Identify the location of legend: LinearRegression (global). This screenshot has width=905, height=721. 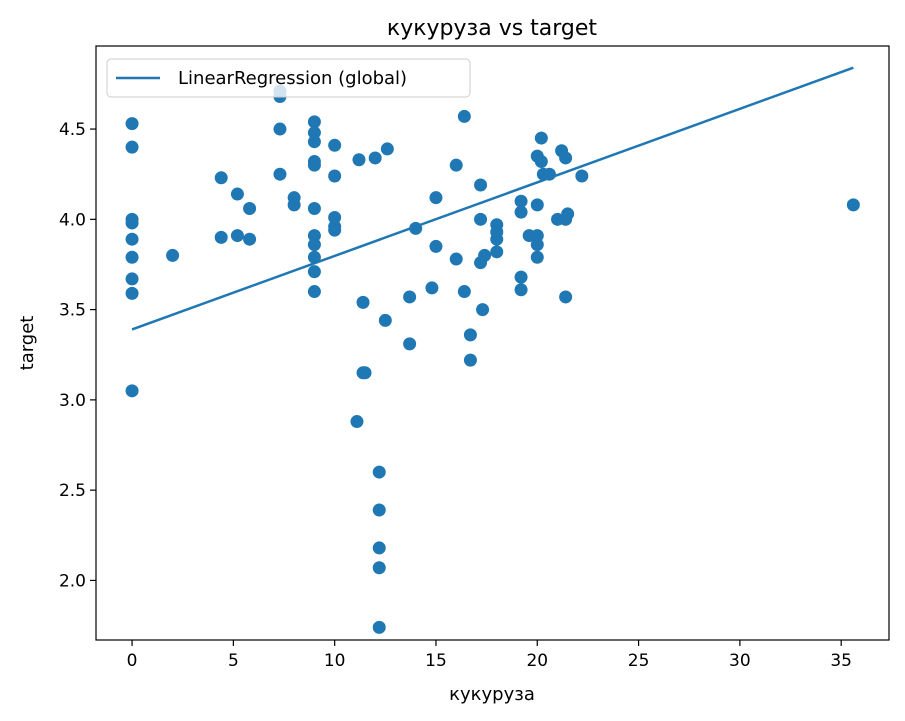
(288, 78).